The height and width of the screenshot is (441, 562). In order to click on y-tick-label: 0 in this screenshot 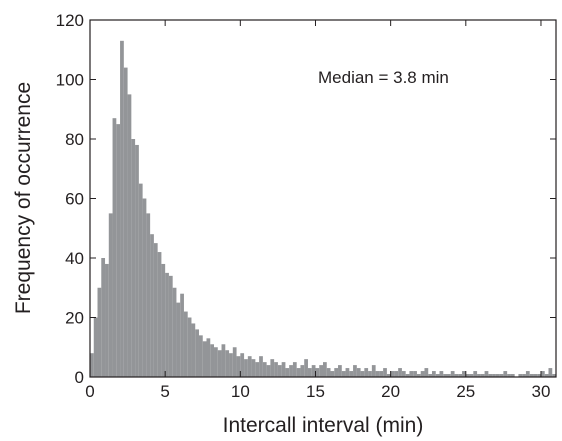, I will do `click(79, 377)`.